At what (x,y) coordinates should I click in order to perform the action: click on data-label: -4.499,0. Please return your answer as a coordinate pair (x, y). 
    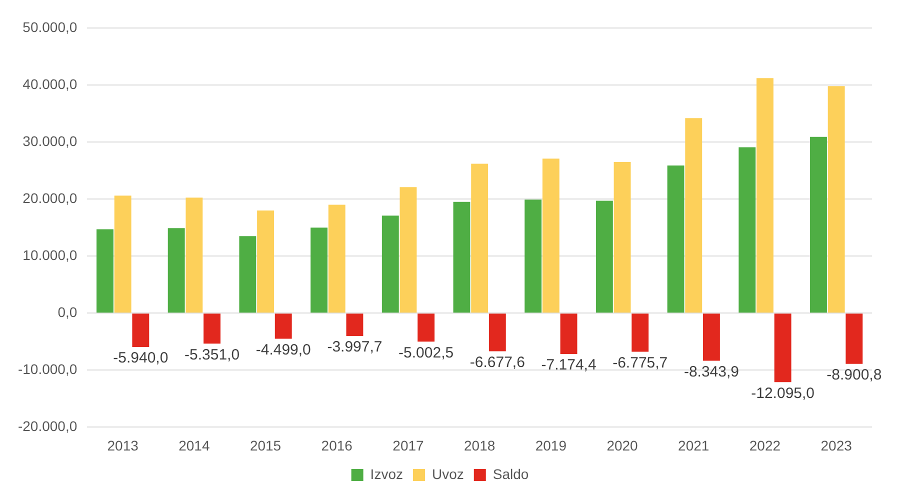
    Looking at the image, I should click on (283, 349).